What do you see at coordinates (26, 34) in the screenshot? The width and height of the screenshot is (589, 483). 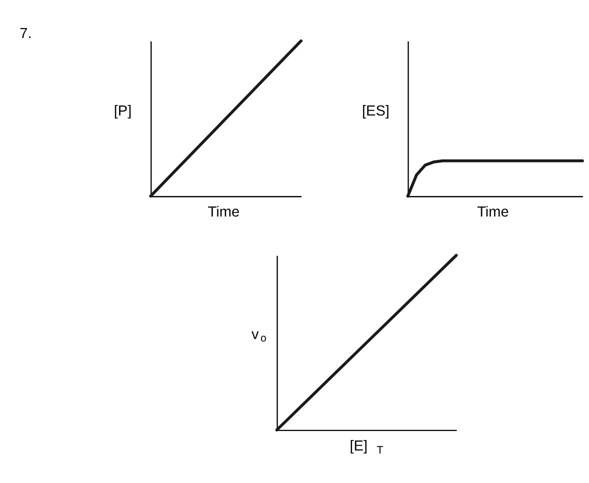 I see `text: 7.` at bounding box center [26, 34].